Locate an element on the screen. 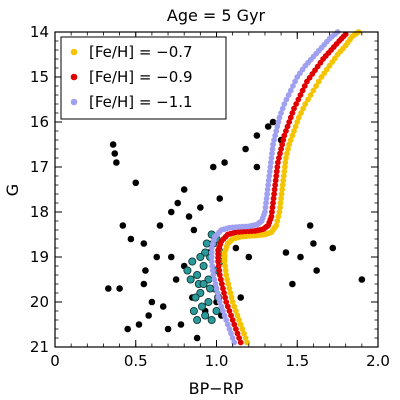 Image resolution: width=400 pixels, height=400 pixels. legend-label: [Fe/H] = −0.9 is located at coordinates (141, 77).